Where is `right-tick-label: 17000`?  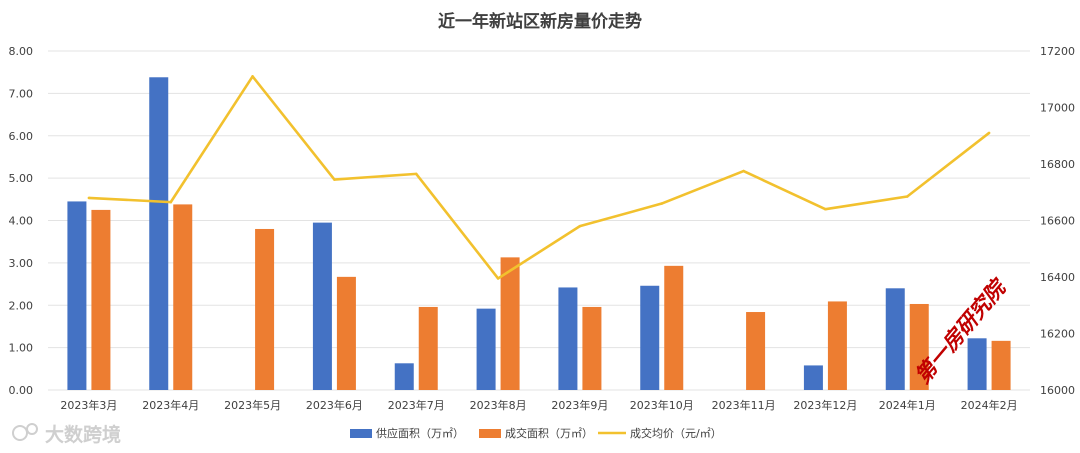 right-tick-label: 17000 is located at coordinates (1057, 108).